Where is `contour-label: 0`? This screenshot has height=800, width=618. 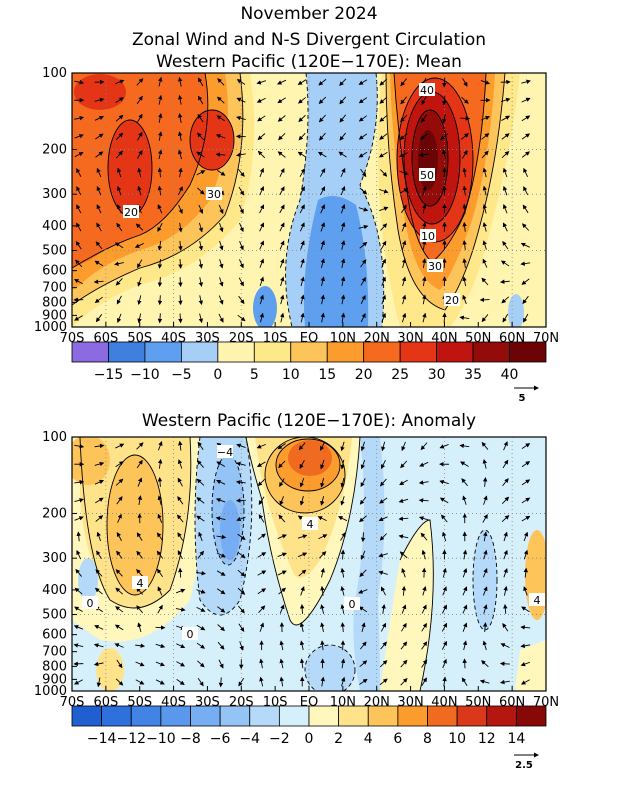
contour-label: 0 is located at coordinates (90, 603).